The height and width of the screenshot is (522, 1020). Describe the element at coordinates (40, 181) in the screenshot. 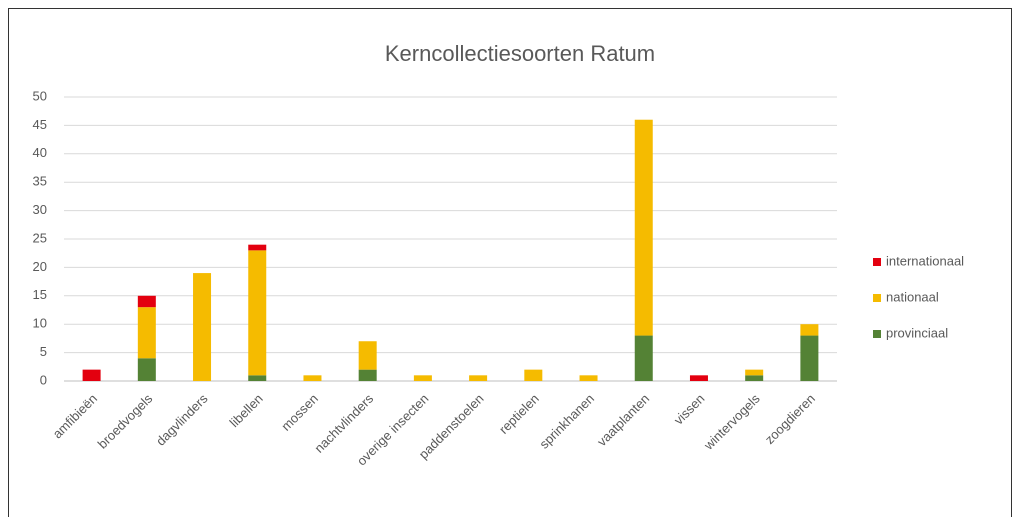

I see `y-tick-label: 35` at that location.